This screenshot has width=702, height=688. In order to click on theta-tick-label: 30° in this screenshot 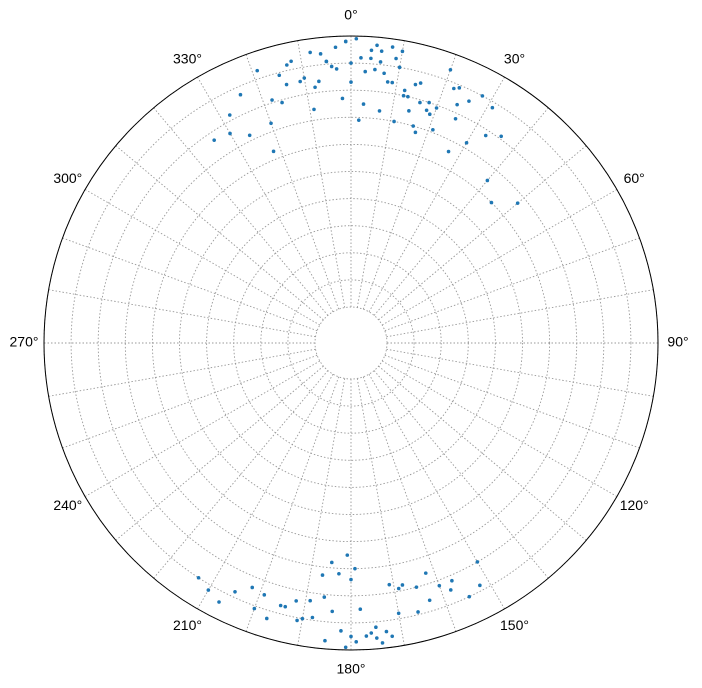, I will do `click(514, 59)`.